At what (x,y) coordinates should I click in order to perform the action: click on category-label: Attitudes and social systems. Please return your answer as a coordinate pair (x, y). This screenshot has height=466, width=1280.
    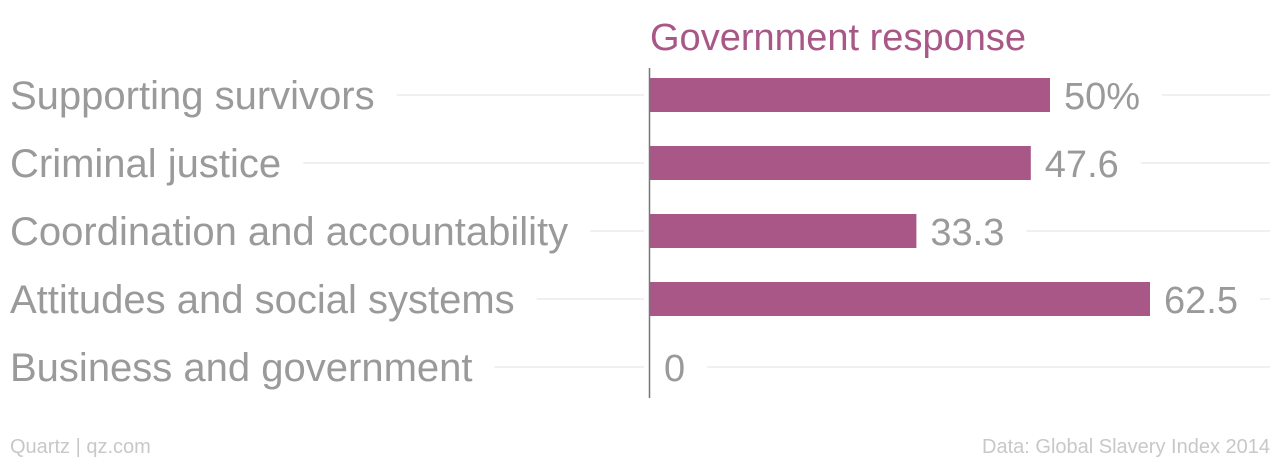
    Looking at the image, I should click on (262, 300).